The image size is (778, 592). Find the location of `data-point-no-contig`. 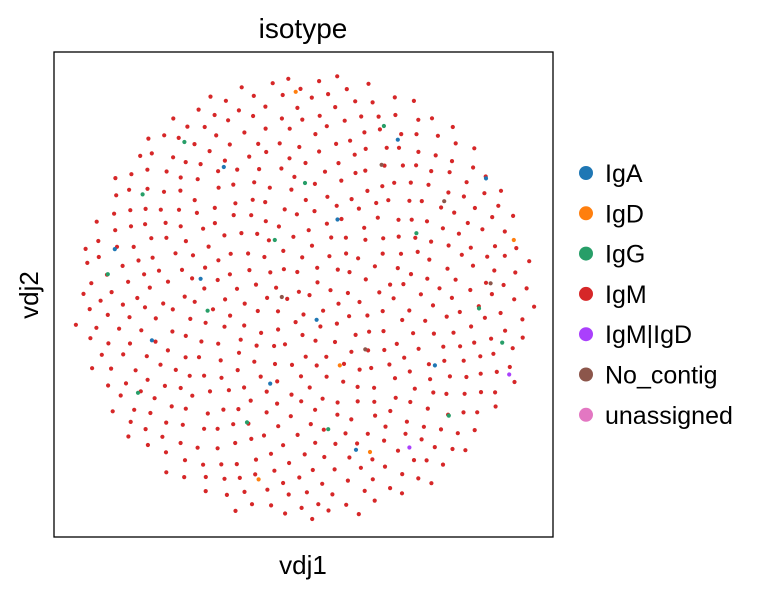

data-point-no-contig is located at coordinates (490, 283).